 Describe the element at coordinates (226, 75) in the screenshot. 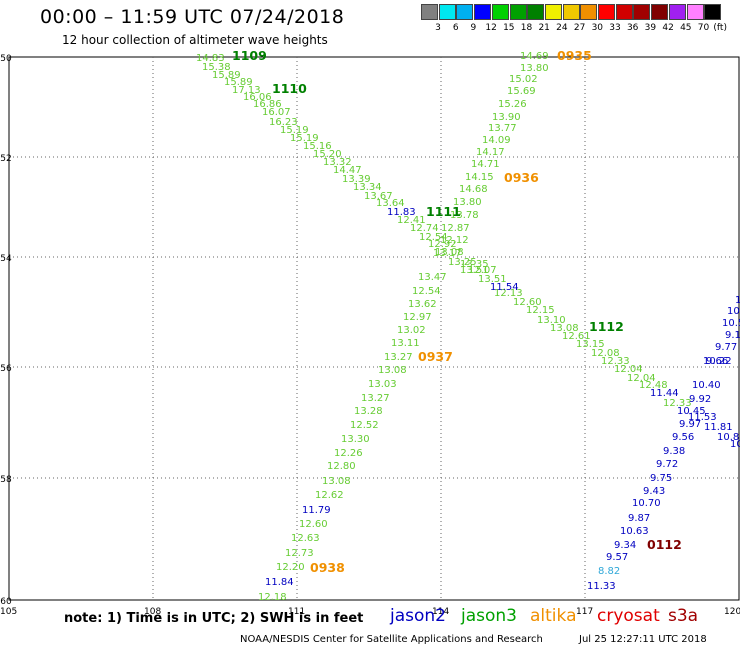

I see `wave-height-value: 15.89` at that location.